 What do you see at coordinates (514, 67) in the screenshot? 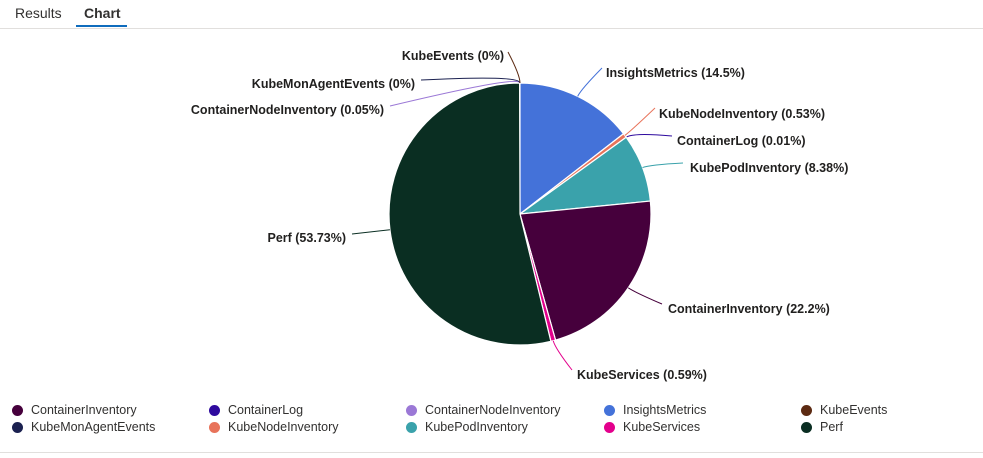
I see `leader-line-kube-events` at bounding box center [514, 67].